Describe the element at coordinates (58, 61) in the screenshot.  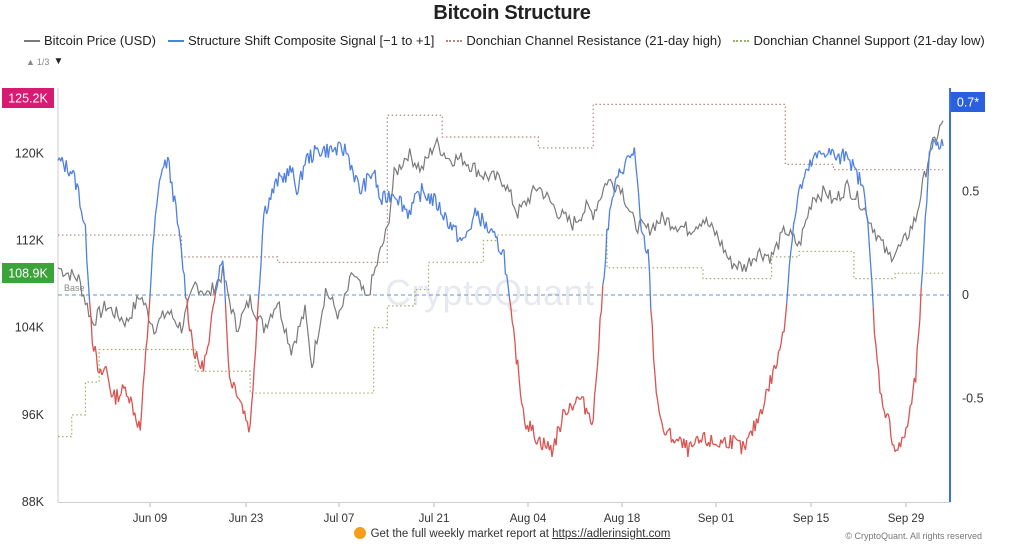
I see `pager-down-icon: ▼` at that location.